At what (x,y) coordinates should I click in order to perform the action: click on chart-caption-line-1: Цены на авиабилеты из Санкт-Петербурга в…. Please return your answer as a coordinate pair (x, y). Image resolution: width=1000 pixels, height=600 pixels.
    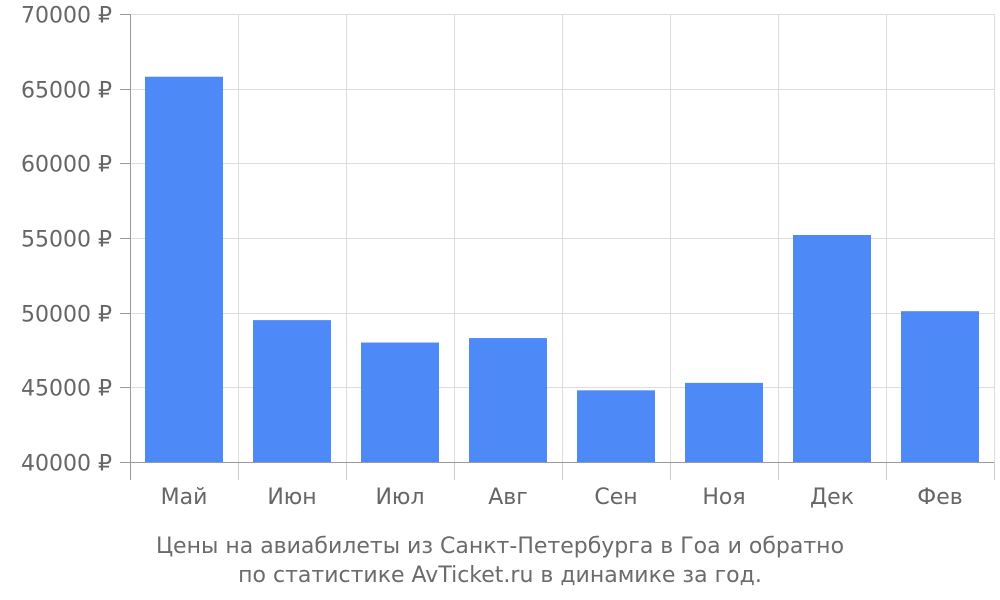
    Looking at the image, I should click on (500, 546).